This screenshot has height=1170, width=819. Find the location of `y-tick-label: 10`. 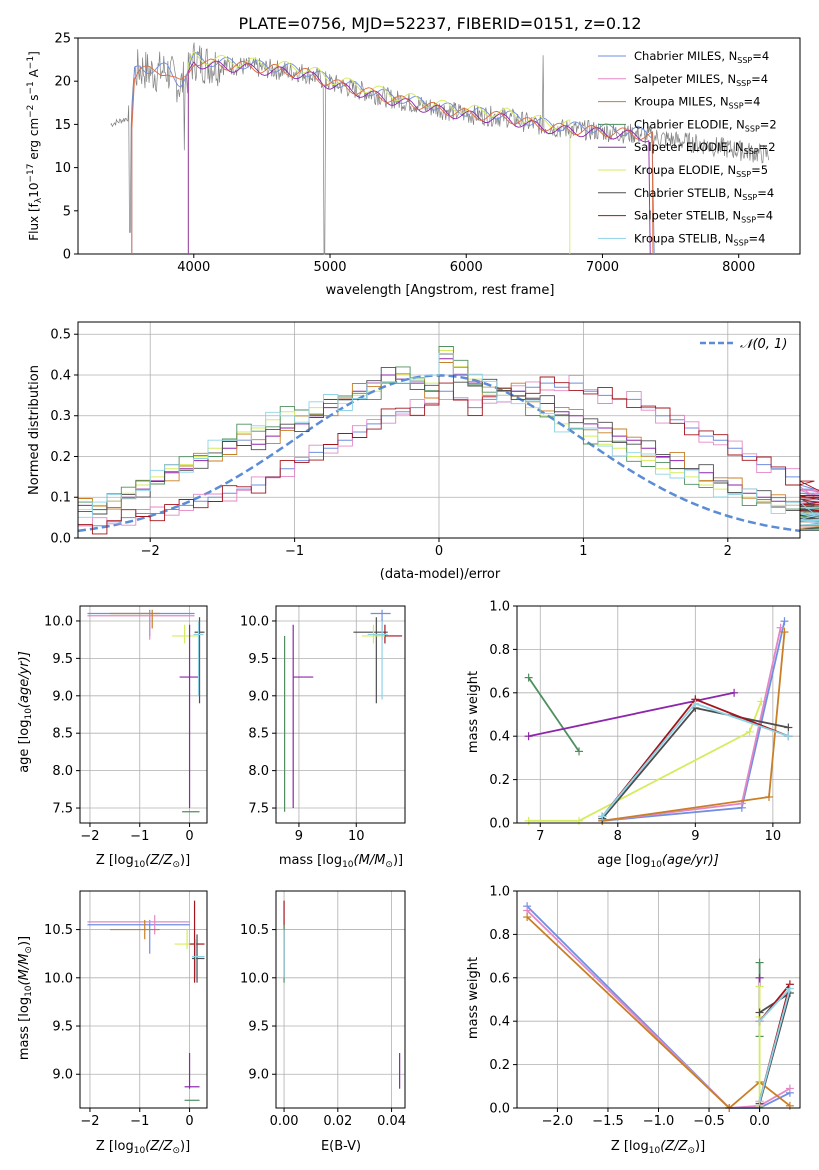

y-tick-label: 10 is located at coordinates (62, 168).